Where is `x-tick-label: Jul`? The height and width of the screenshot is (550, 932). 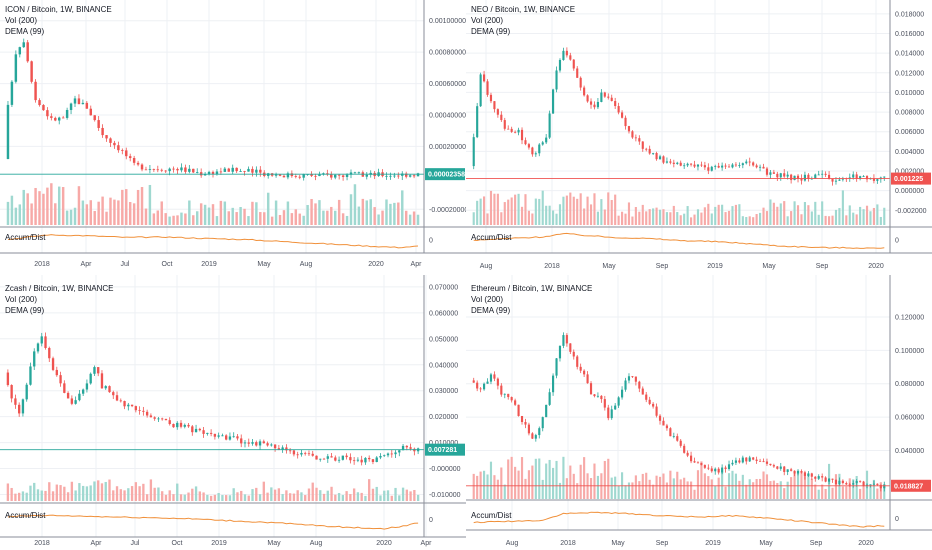
x-tick-label: Jul is located at coordinates (135, 543).